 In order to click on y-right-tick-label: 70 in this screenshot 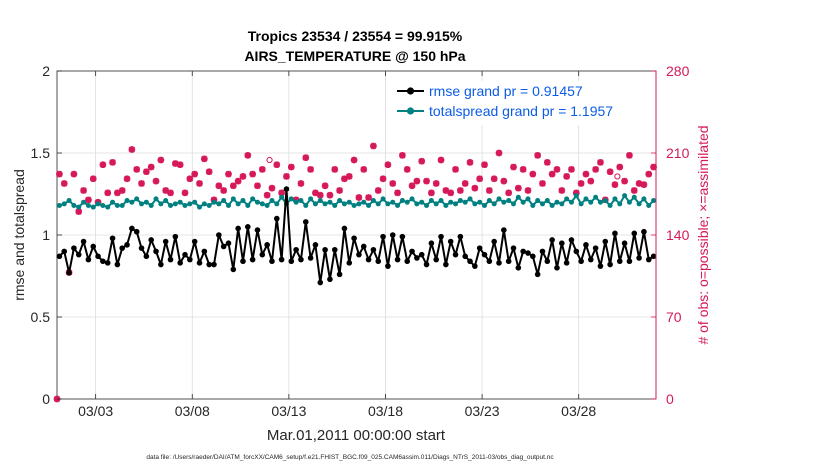, I will do `click(674, 317)`.